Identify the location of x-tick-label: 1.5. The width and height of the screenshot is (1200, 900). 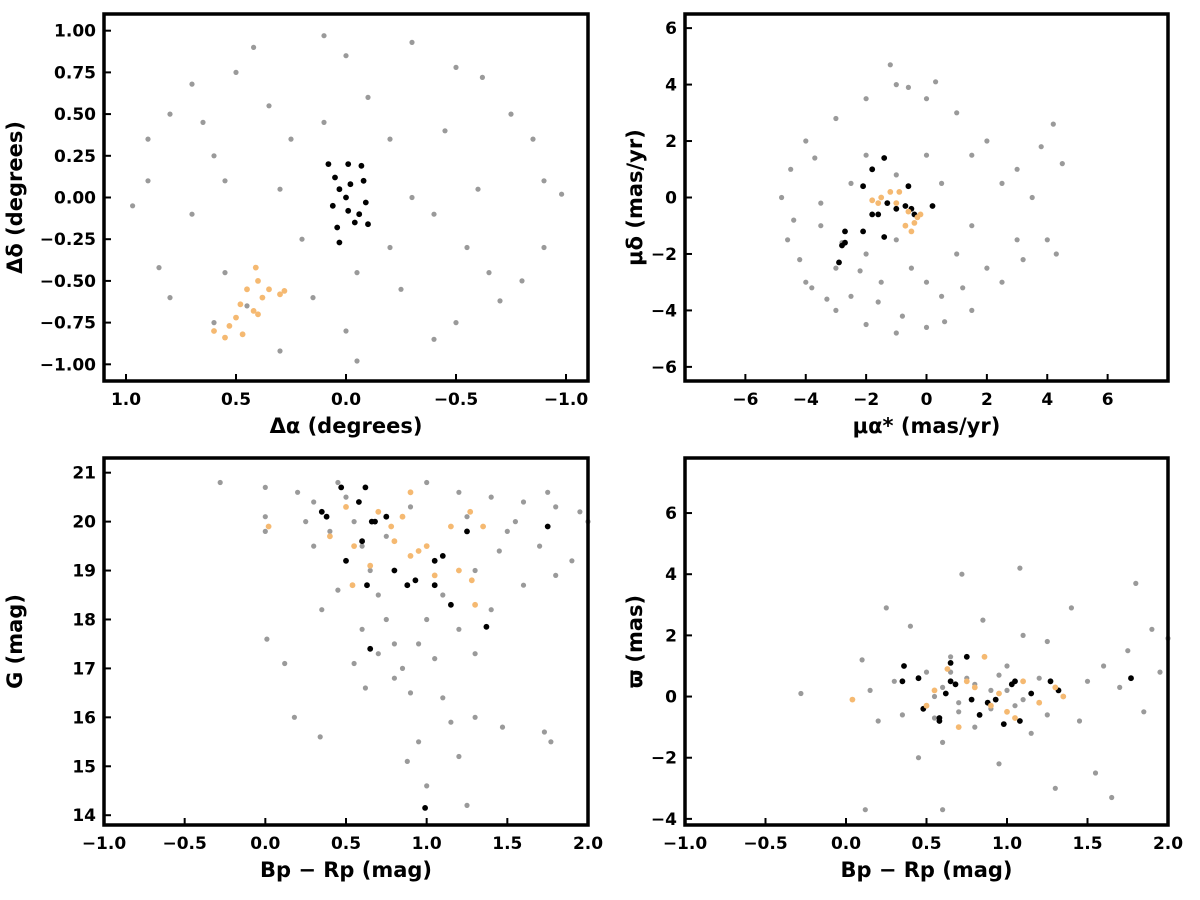
(507, 844).